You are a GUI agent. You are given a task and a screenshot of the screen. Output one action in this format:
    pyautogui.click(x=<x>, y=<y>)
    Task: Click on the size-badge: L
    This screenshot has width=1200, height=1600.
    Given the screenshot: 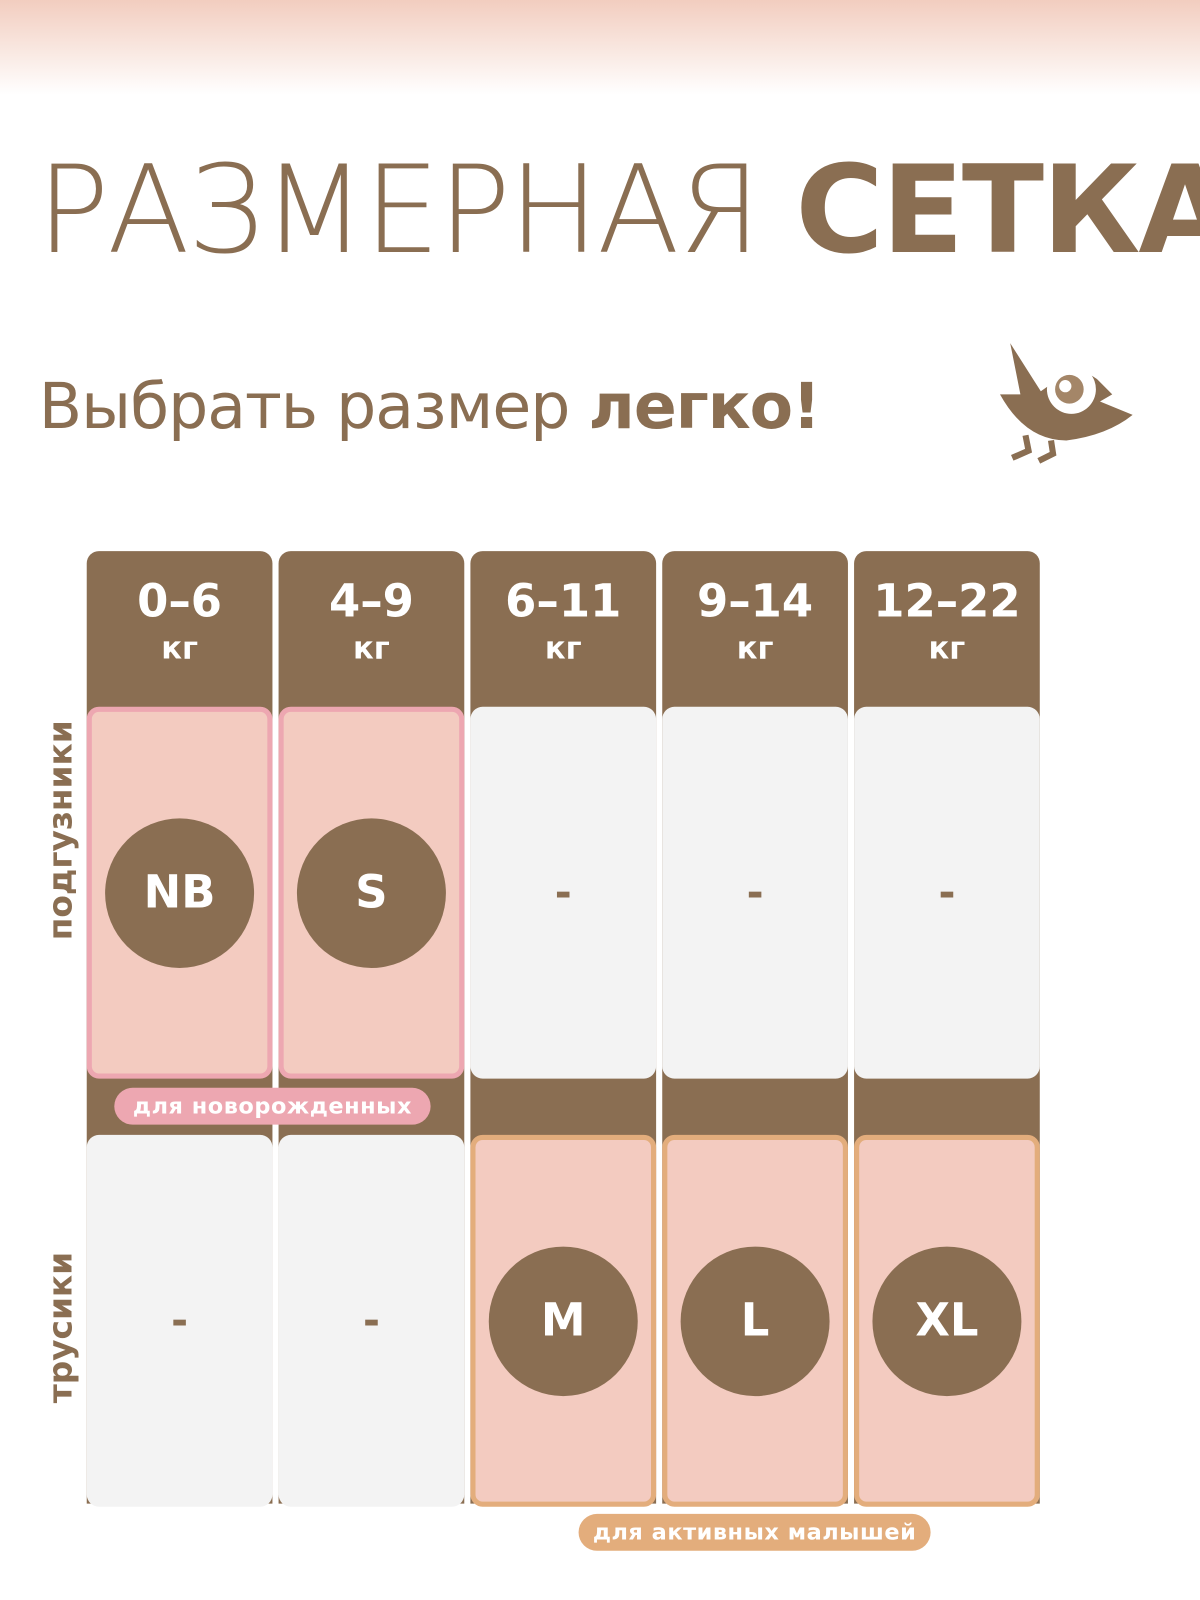 What is the action you would take?
    pyautogui.click(x=755, y=1321)
    